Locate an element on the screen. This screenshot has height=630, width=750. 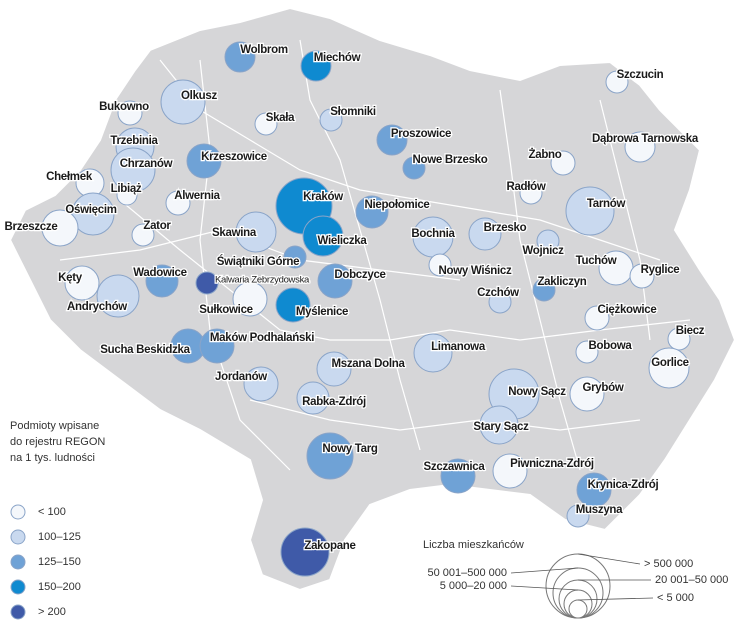
town-label: Sułkowice is located at coordinates (226, 310).